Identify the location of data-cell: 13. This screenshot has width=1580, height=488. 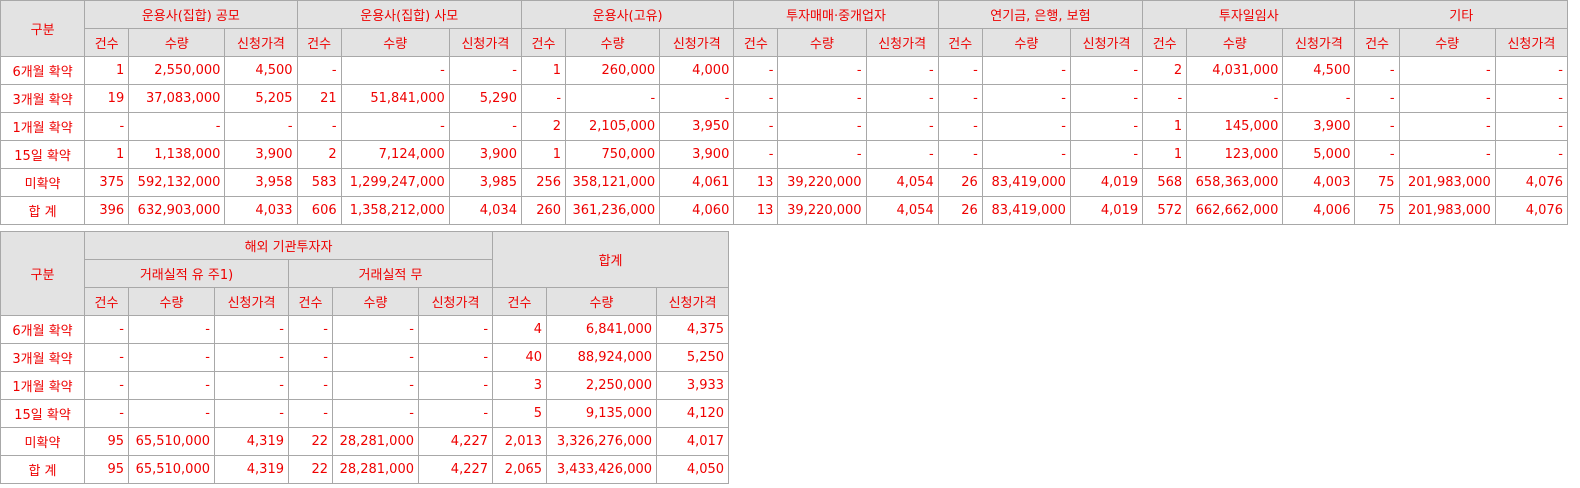
(756, 210).